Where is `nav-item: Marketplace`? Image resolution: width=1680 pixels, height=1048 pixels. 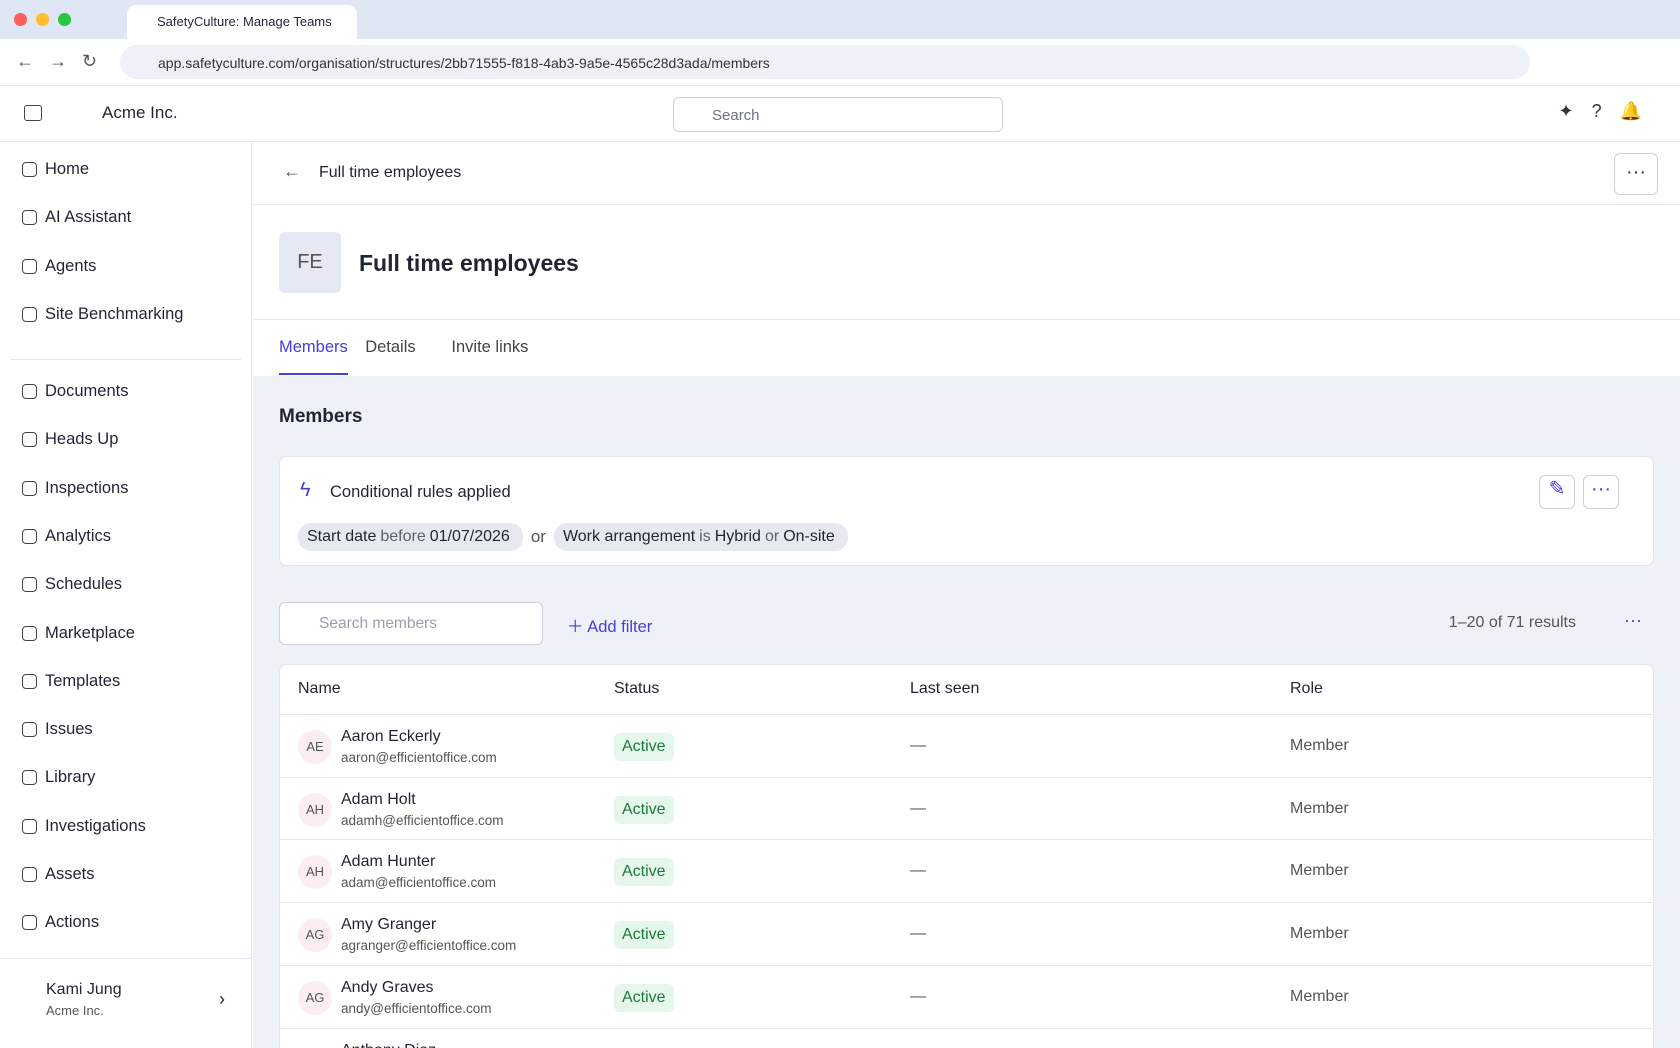 nav-item: Marketplace is located at coordinates (78, 633).